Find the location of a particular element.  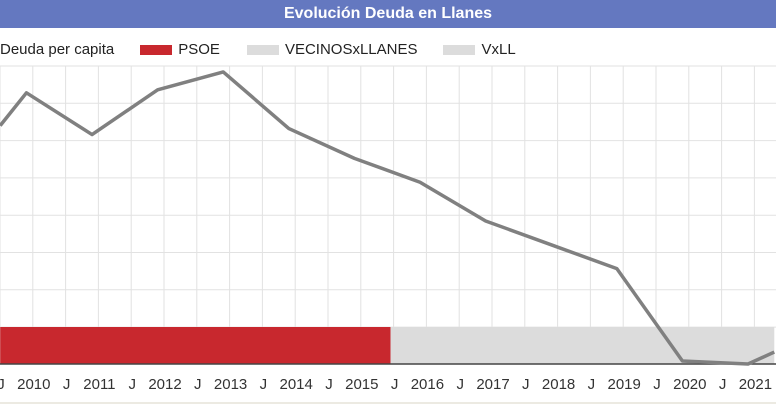

legend-item-deuda: Deuda per capita is located at coordinates (57, 49).